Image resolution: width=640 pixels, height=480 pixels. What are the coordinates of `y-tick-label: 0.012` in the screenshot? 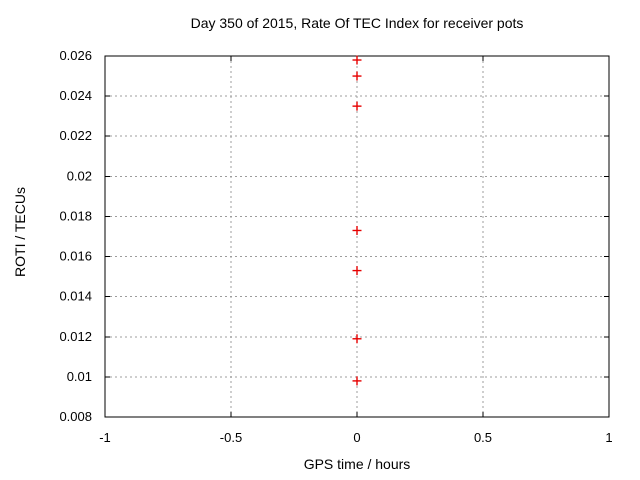 It's located at (75, 336).